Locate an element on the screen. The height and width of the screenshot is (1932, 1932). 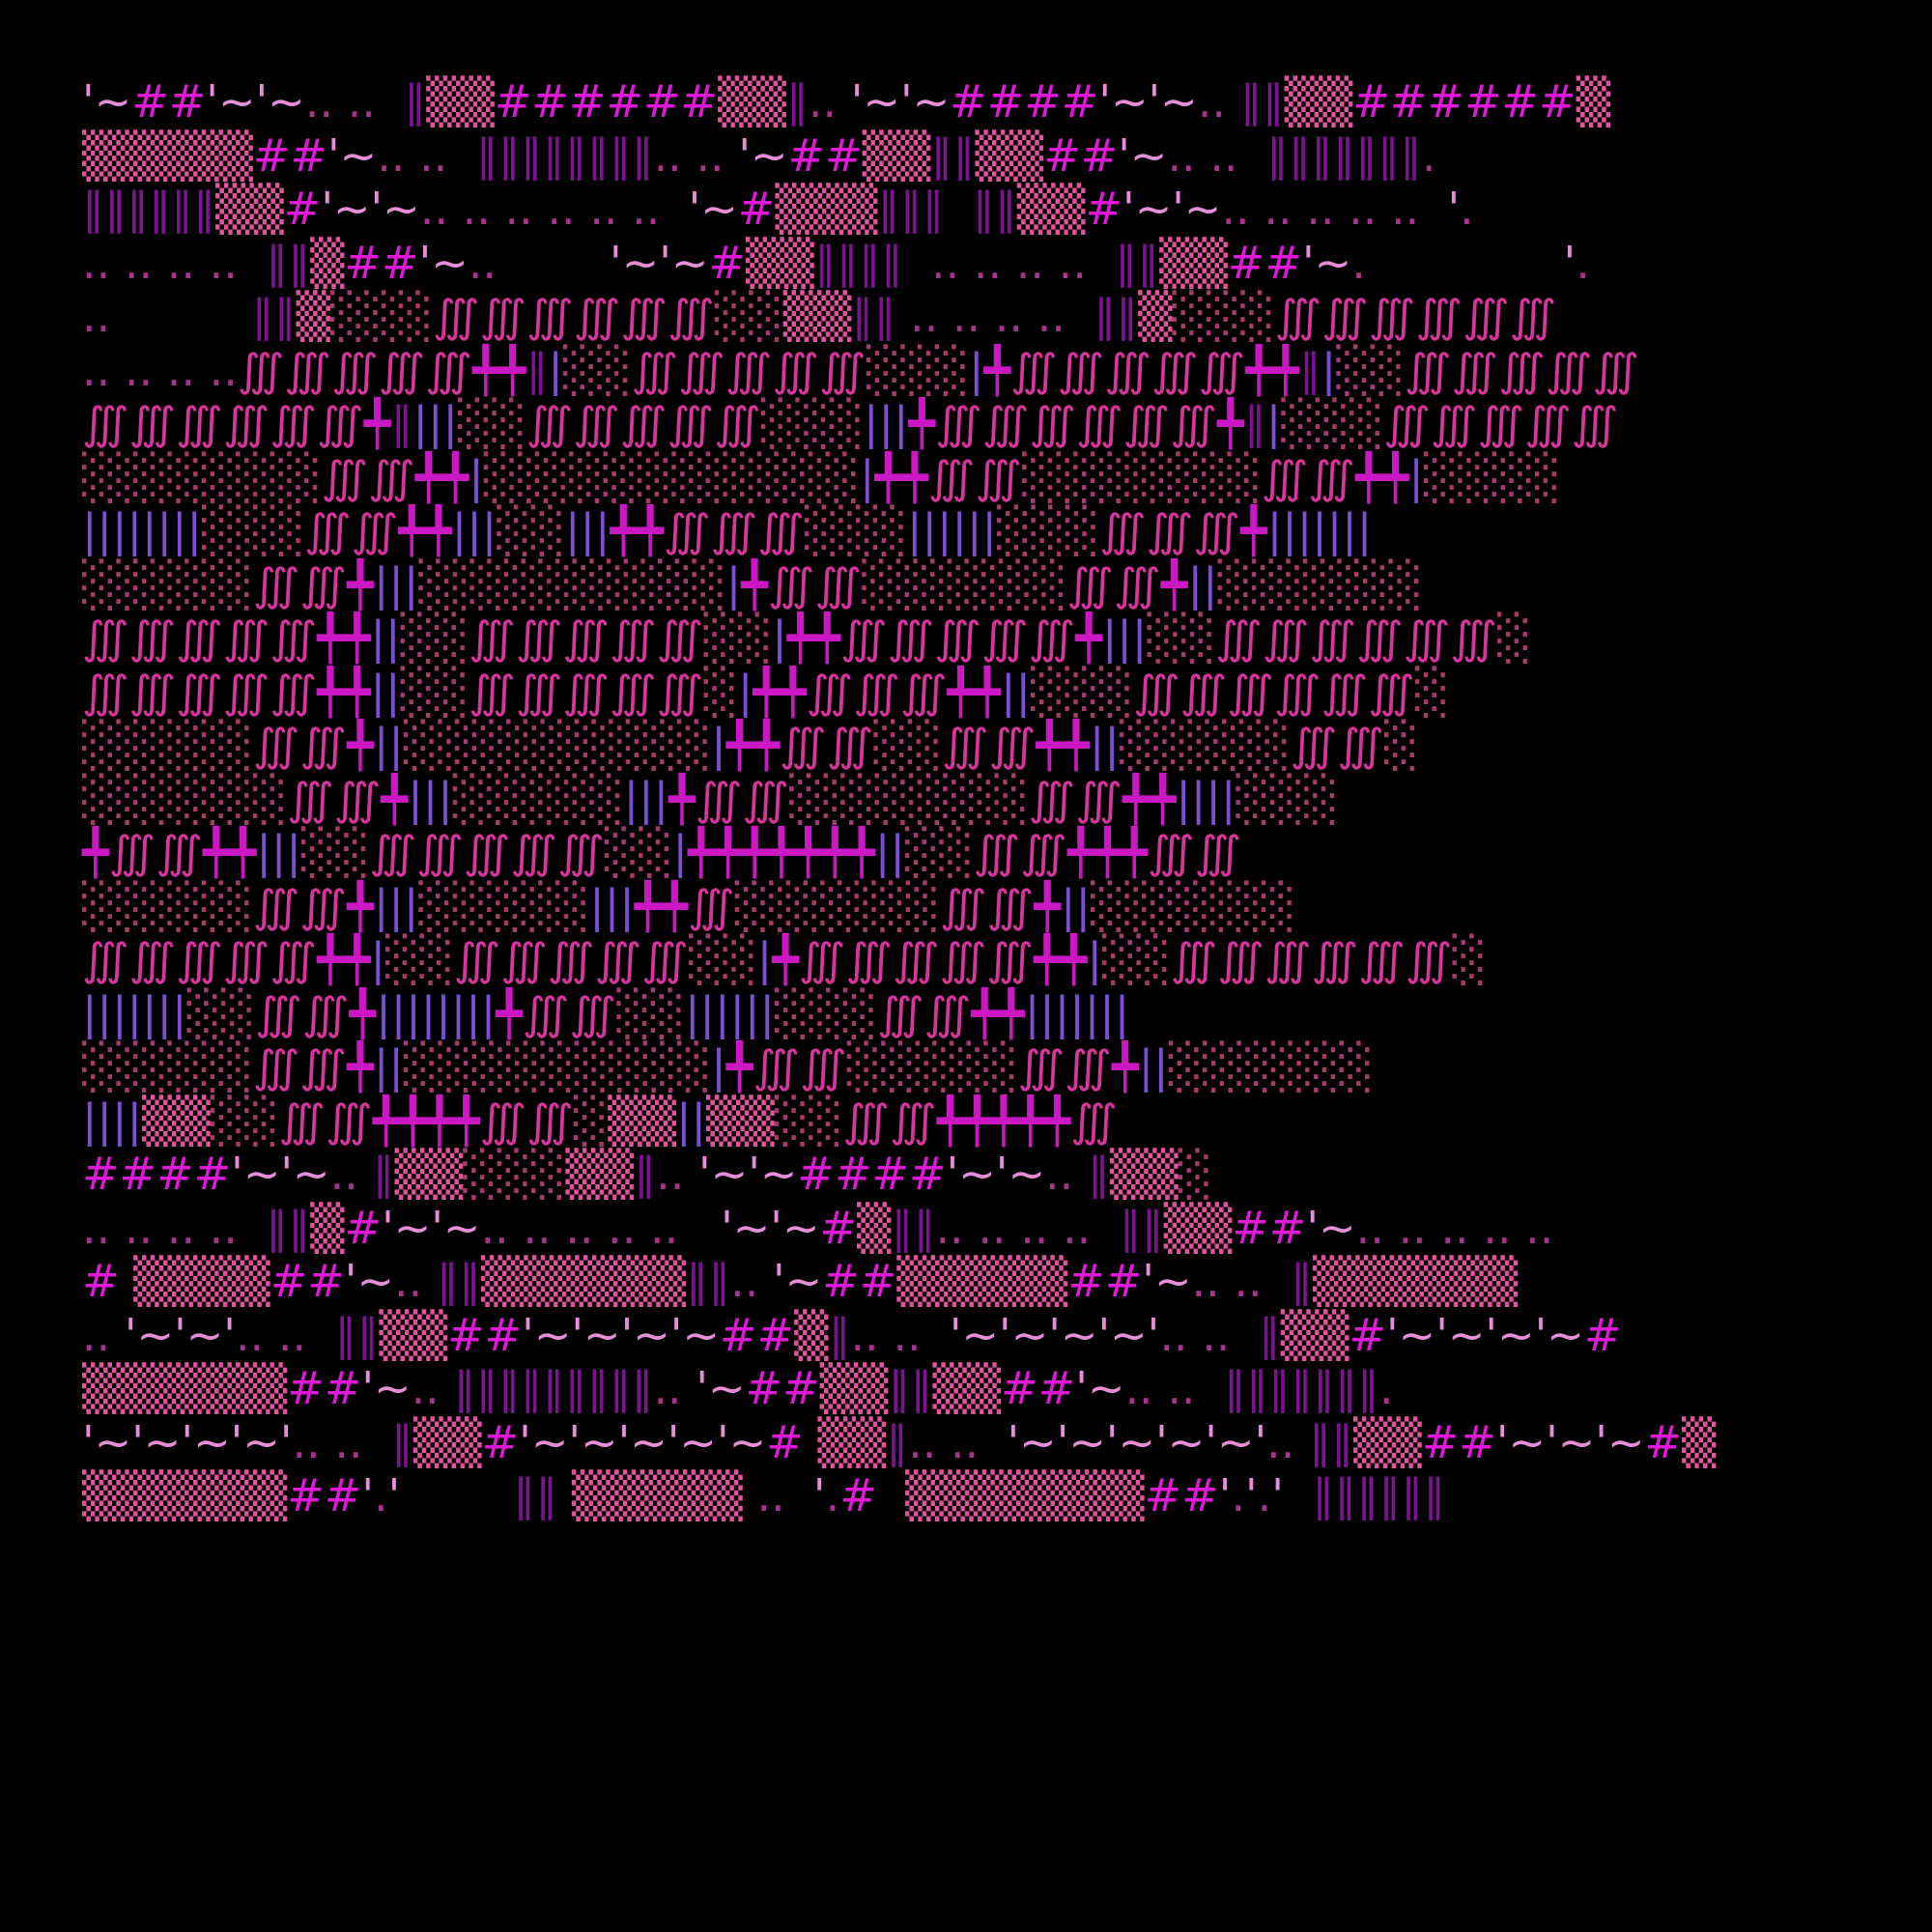
light-shade-block-glyph: ░░░░░░ is located at coordinates (1320, 584).